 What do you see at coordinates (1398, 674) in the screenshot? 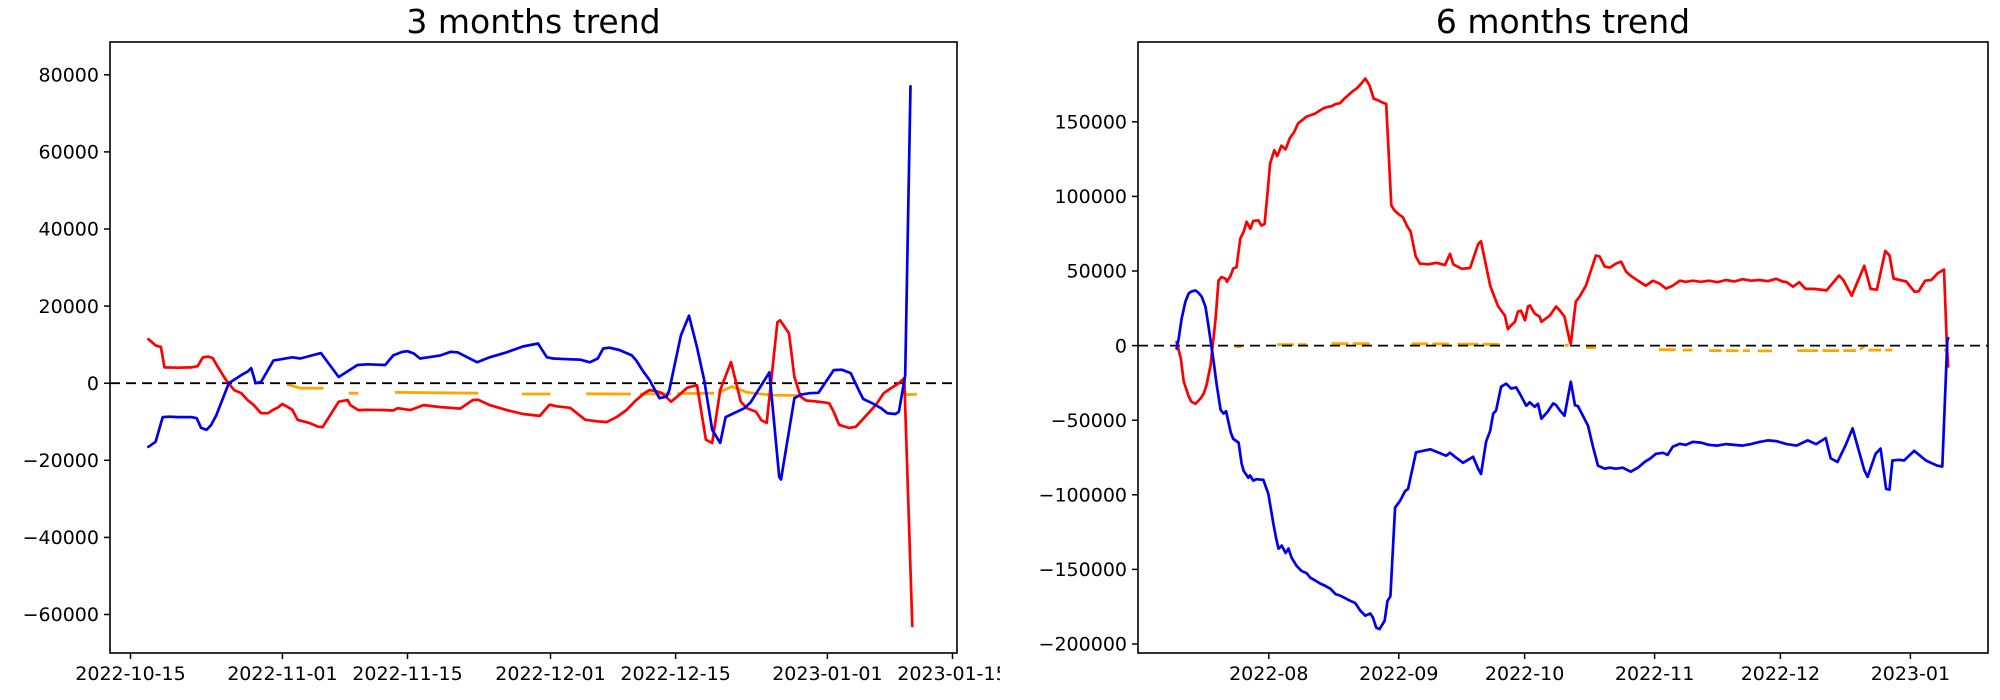
I see `x-axis-tick-label: 2022-09` at bounding box center [1398, 674].